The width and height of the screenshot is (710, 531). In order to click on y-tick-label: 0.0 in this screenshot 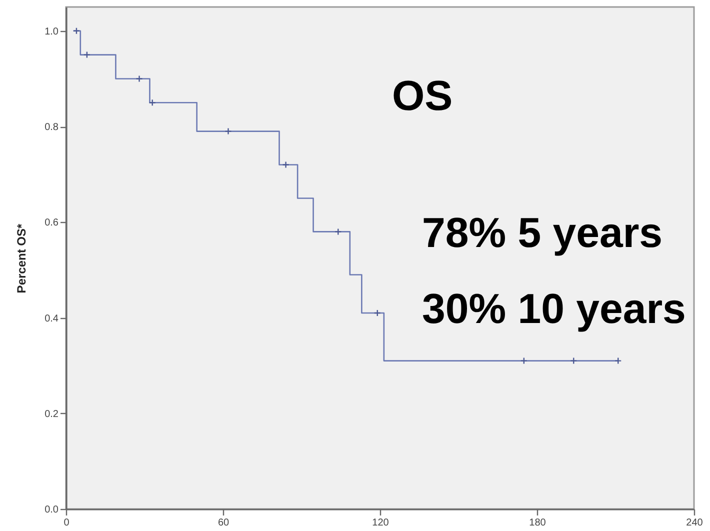, I will do `click(51, 510)`.